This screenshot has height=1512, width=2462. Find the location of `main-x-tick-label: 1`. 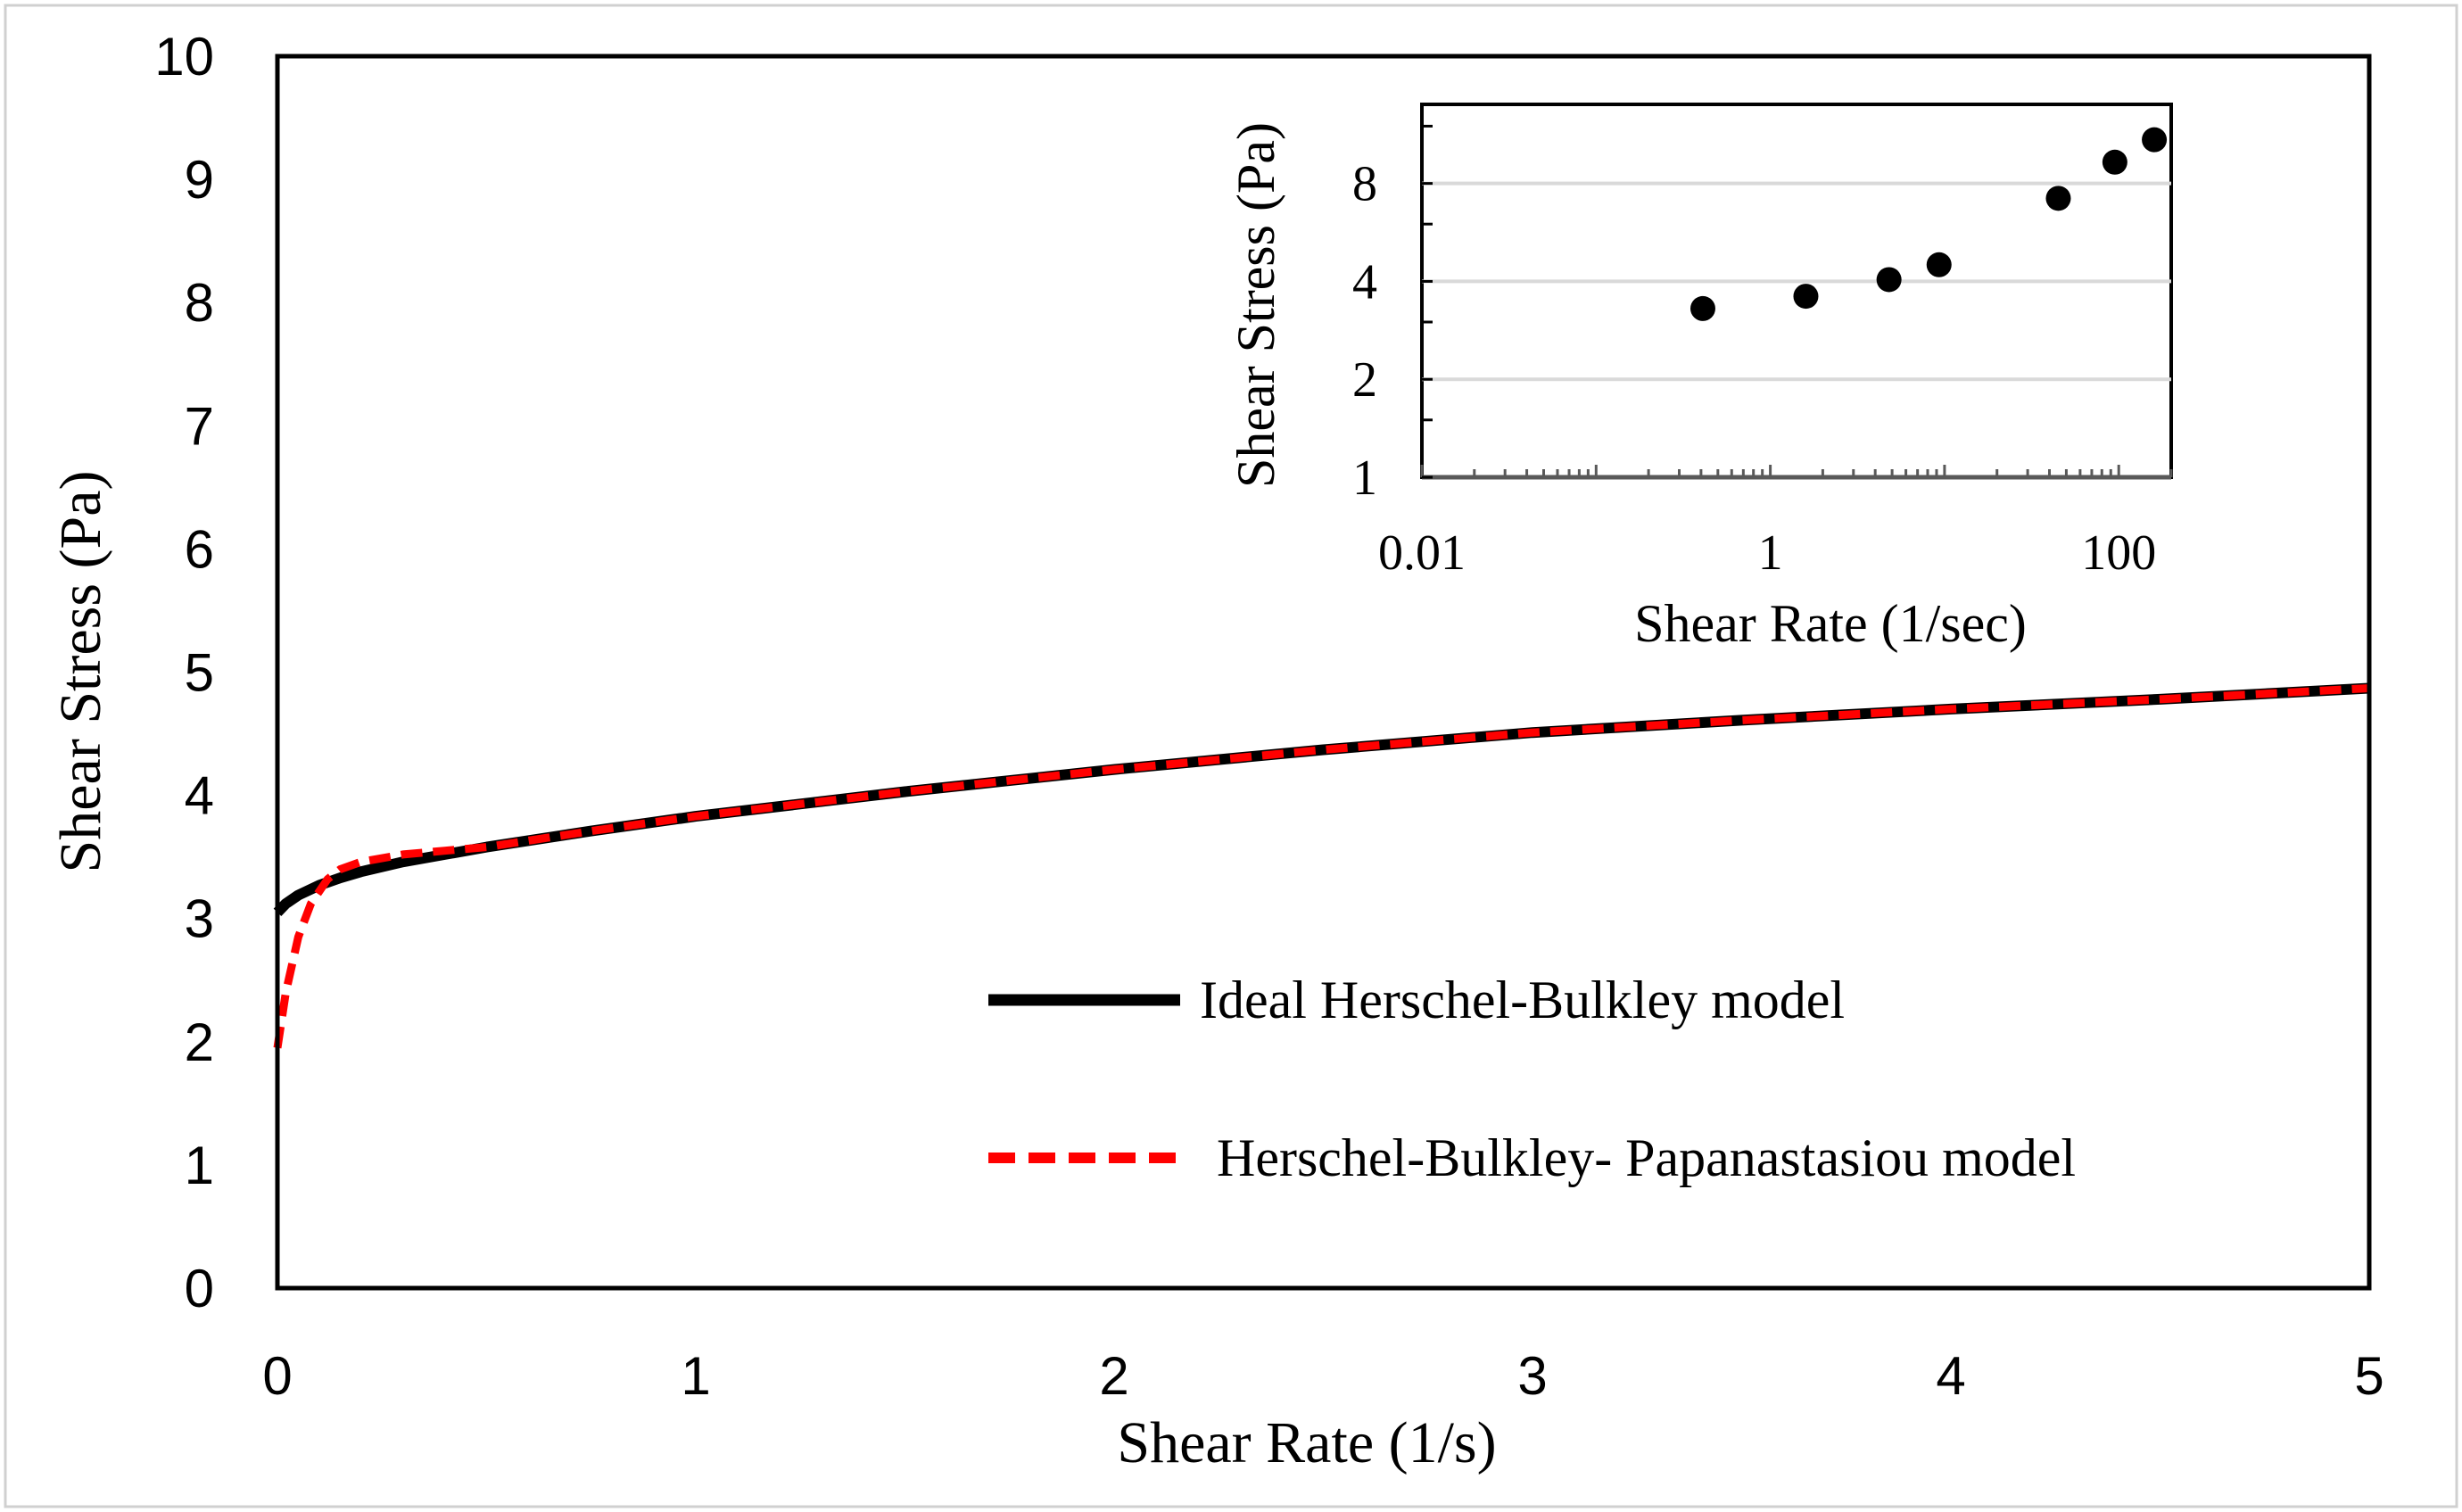

main-x-tick-label: 1 is located at coordinates (695, 1376).